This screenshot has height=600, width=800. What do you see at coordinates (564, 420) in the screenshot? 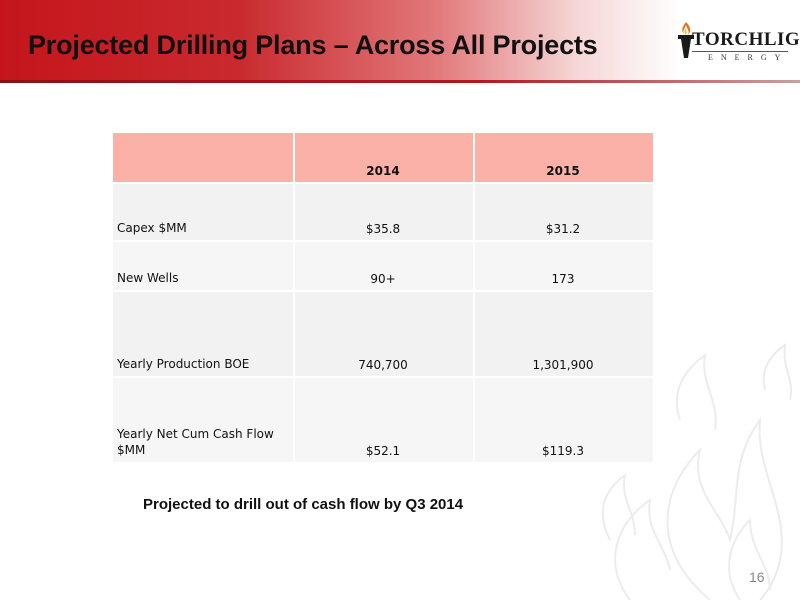
I see `cell-2015: $119.3` at bounding box center [564, 420].